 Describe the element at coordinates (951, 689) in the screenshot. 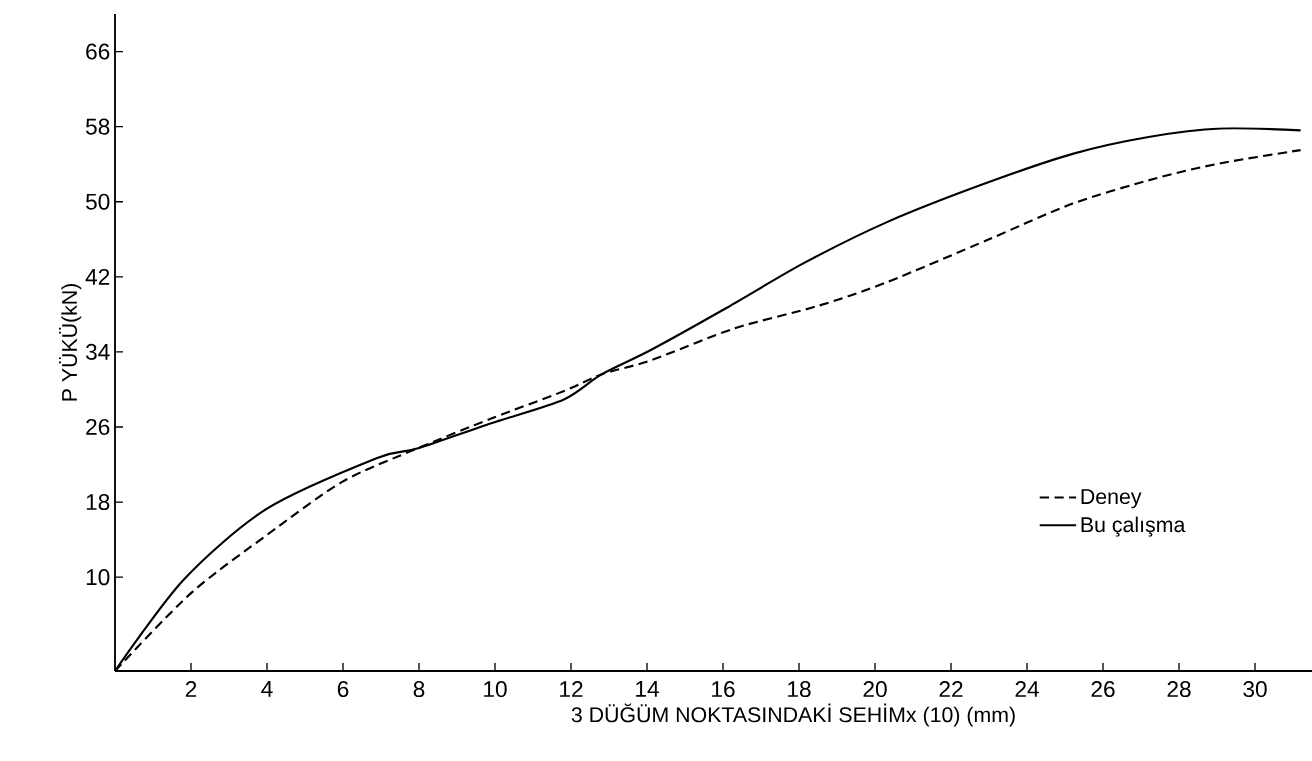

I see `x-tick-label: 22` at that location.